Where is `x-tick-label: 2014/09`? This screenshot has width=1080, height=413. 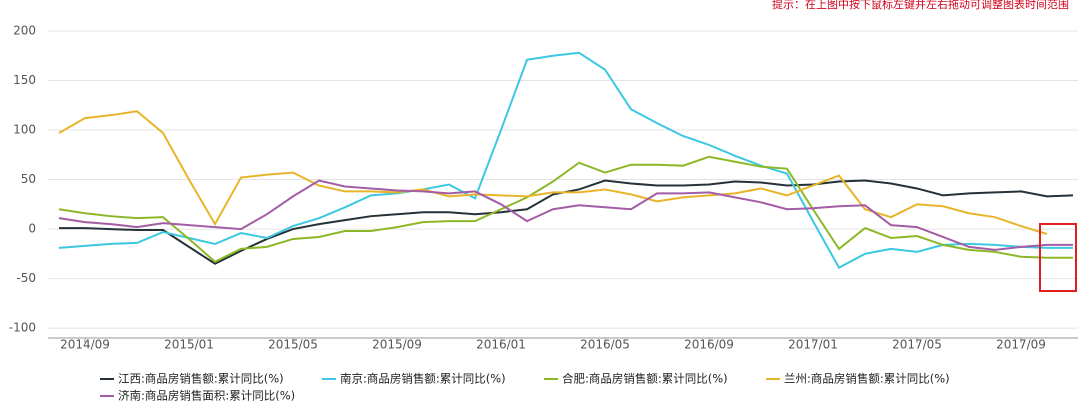
x-tick-label: 2014/09 is located at coordinates (85, 345).